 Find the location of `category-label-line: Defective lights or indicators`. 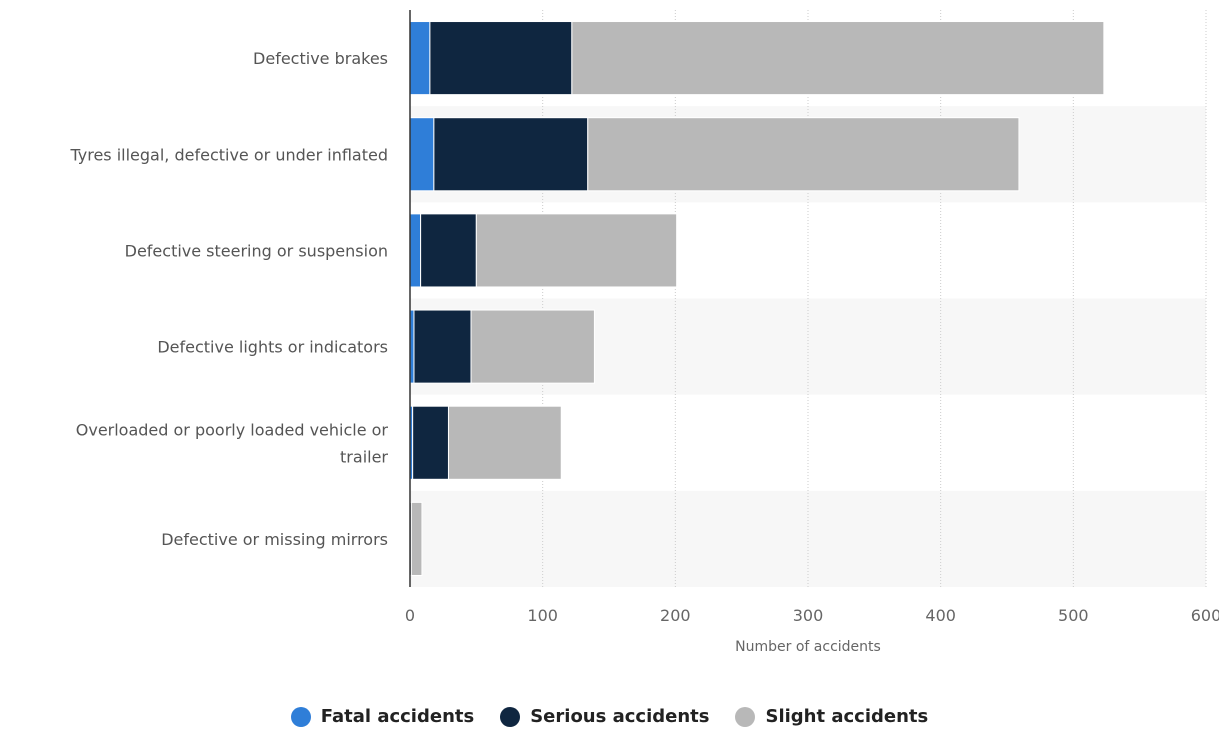

category-label-line: Defective lights or indicators is located at coordinates (272, 347).